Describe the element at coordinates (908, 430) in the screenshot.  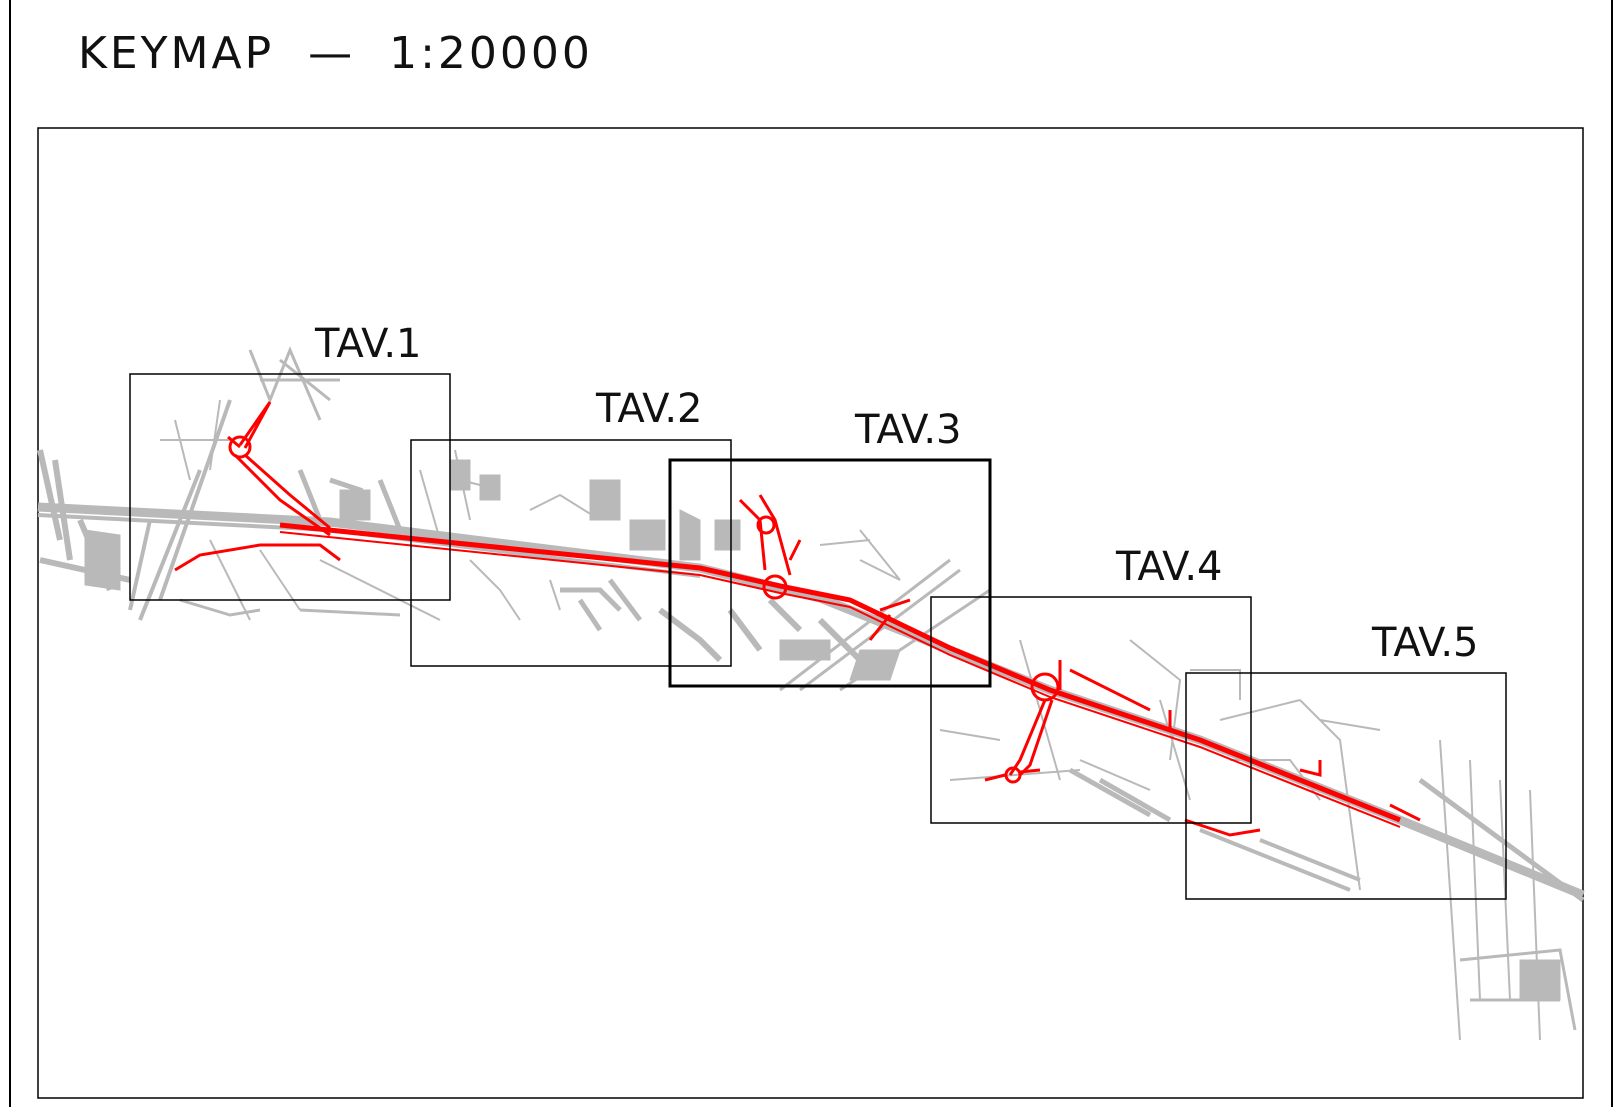
I see `tav-3-label: TAV.3` at that location.